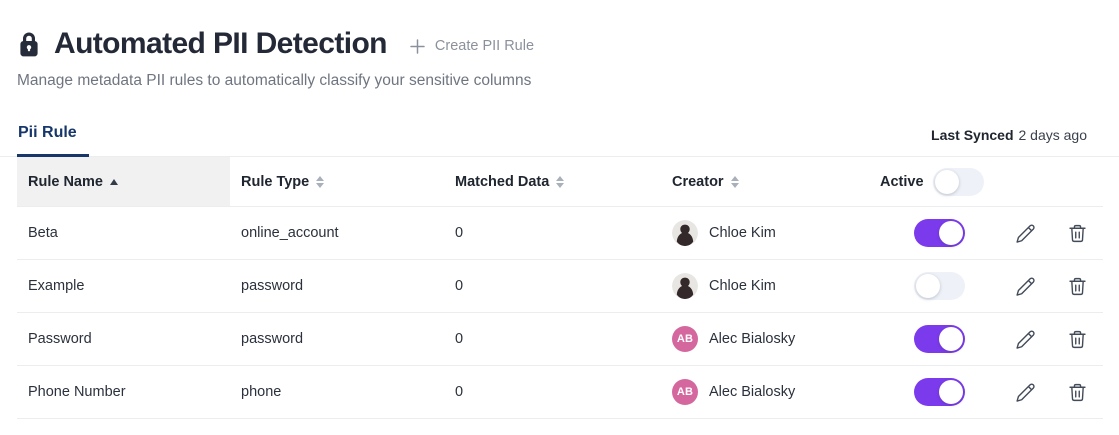  Describe the element at coordinates (484, 46) in the screenshot. I see `create-pii-rule-label: Create PII Rule` at that location.